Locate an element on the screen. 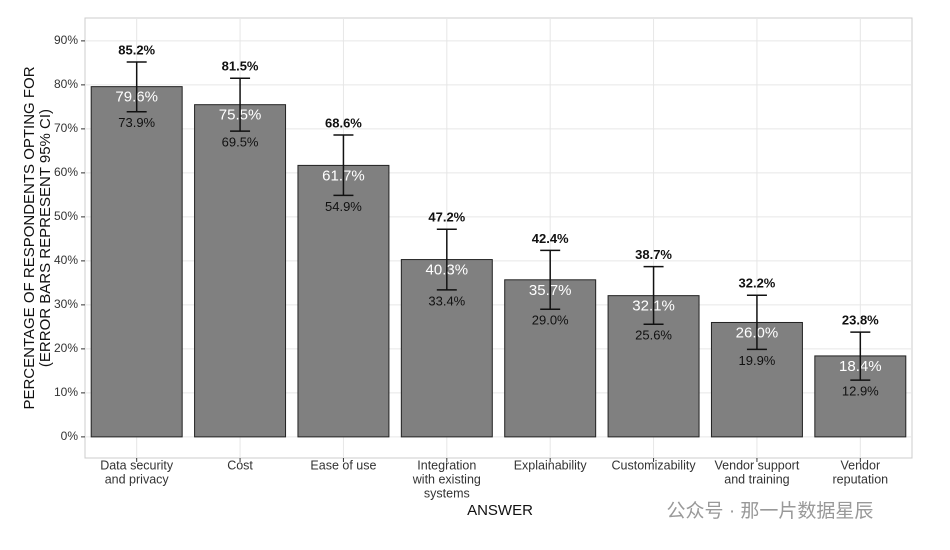 Image resolution: width=950 pixels, height=550 pixels. ci-lower-label: 25.6% is located at coordinates (653, 335).